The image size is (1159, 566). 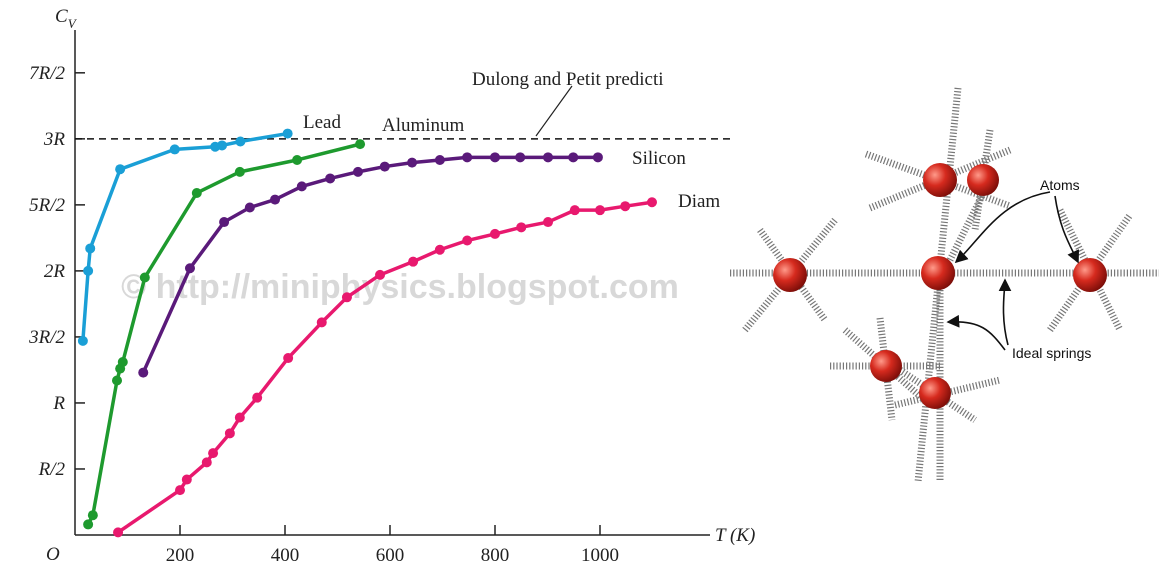 I want to click on origin-label: O, so click(x=53, y=554).